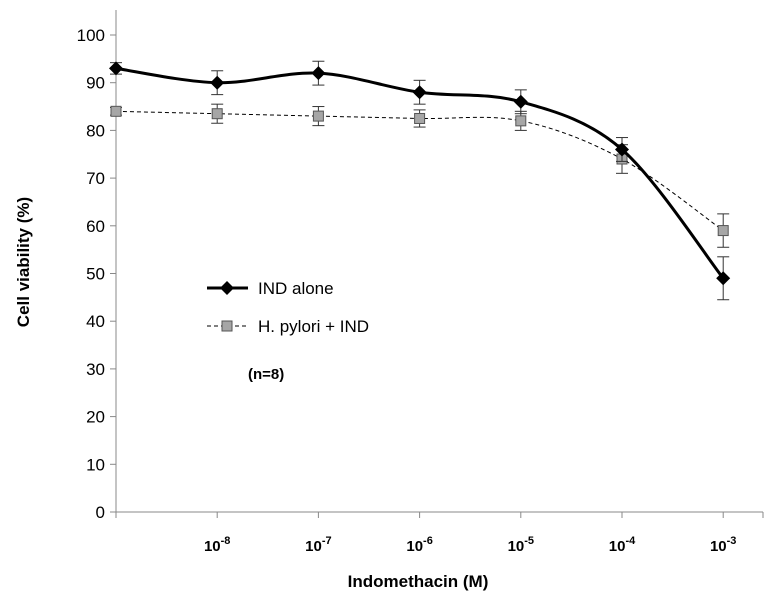  Describe the element at coordinates (327, 541) in the screenshot. I see `x-tick-label-exponent: -7` at that location.